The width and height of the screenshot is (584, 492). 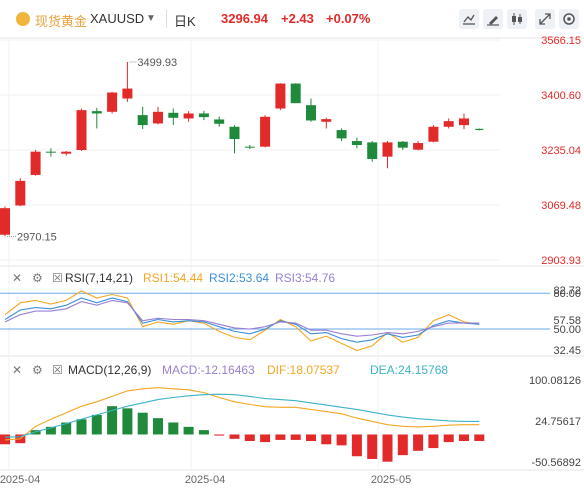 I want to click on rsi-axis-label: 32.45, so click(x=567, y=351).